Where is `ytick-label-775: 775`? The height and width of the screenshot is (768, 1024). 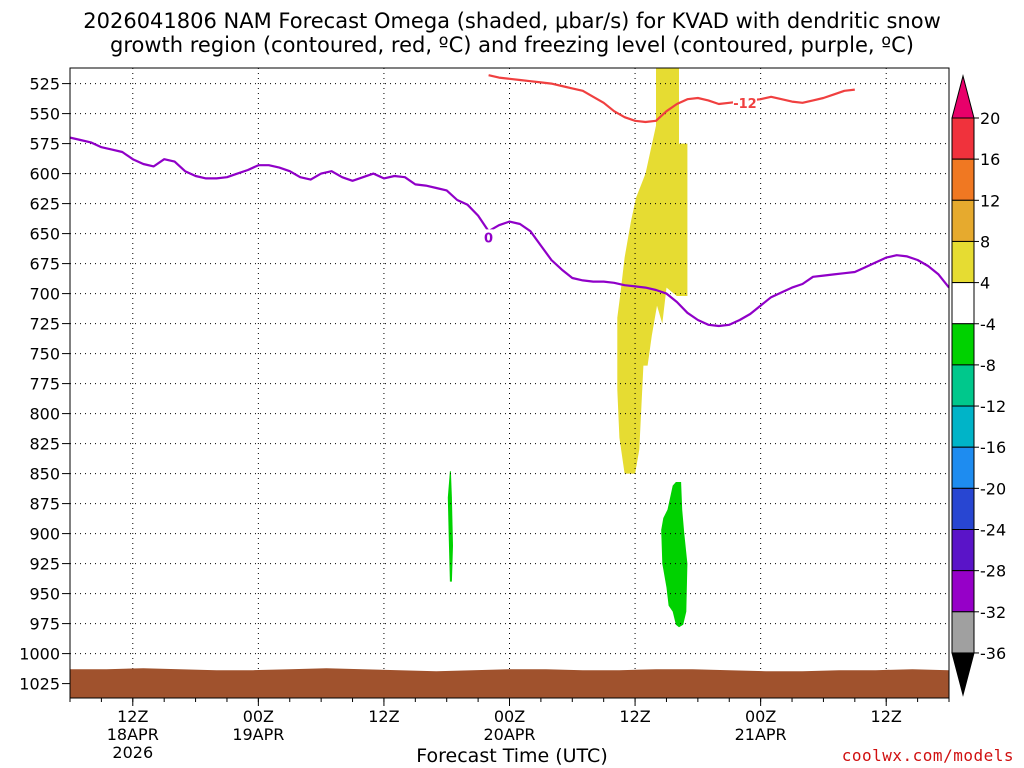 ytick-label-775: 775 is located at coordinates (44, 384).